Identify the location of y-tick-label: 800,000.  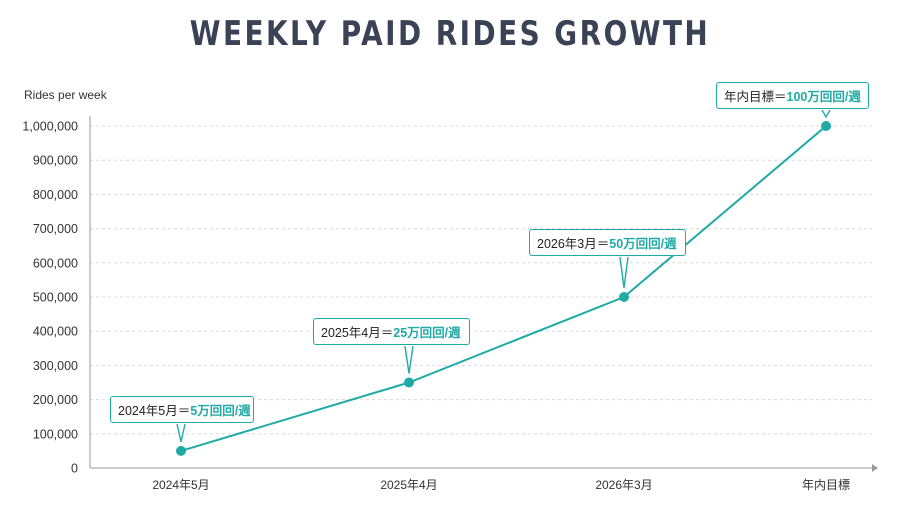
(55, 195).